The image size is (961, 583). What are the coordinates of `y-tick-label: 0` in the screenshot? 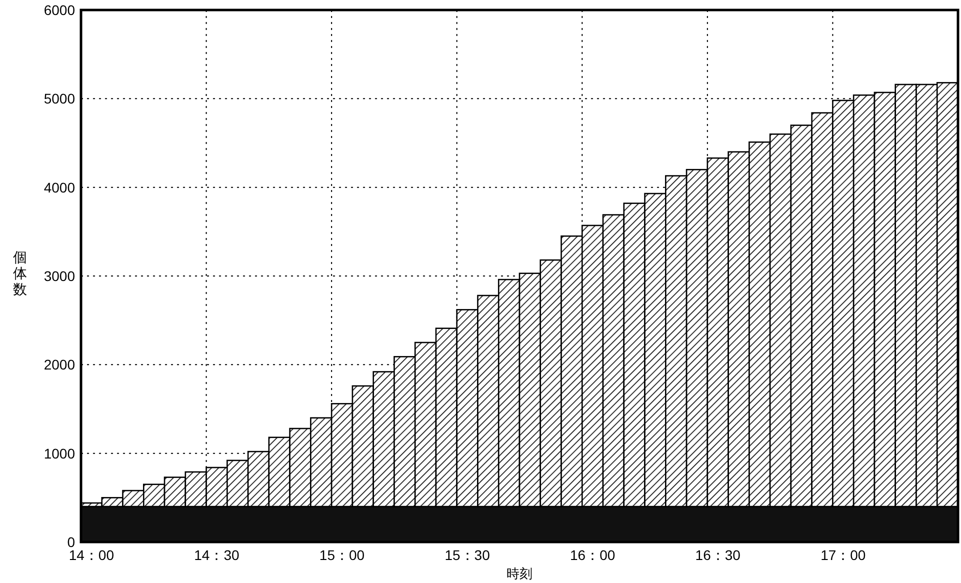 It's located at (71, 542).